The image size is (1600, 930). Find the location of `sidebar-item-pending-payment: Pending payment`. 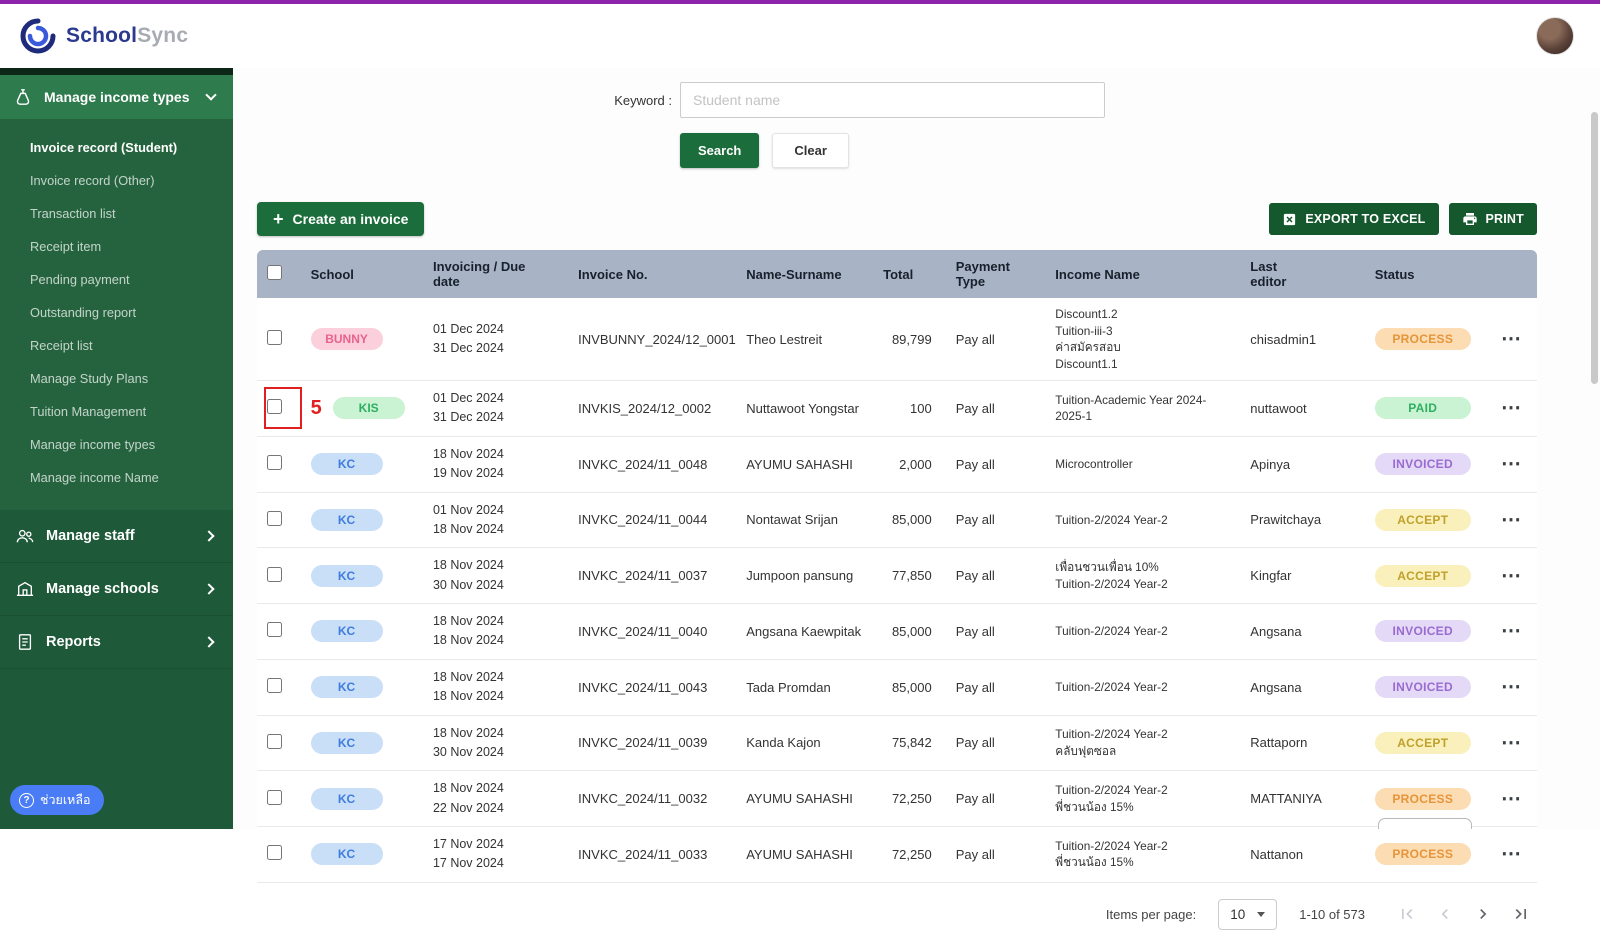

sidebar-item-pending-payment: Pending payment is located at coordinates (80, 279).